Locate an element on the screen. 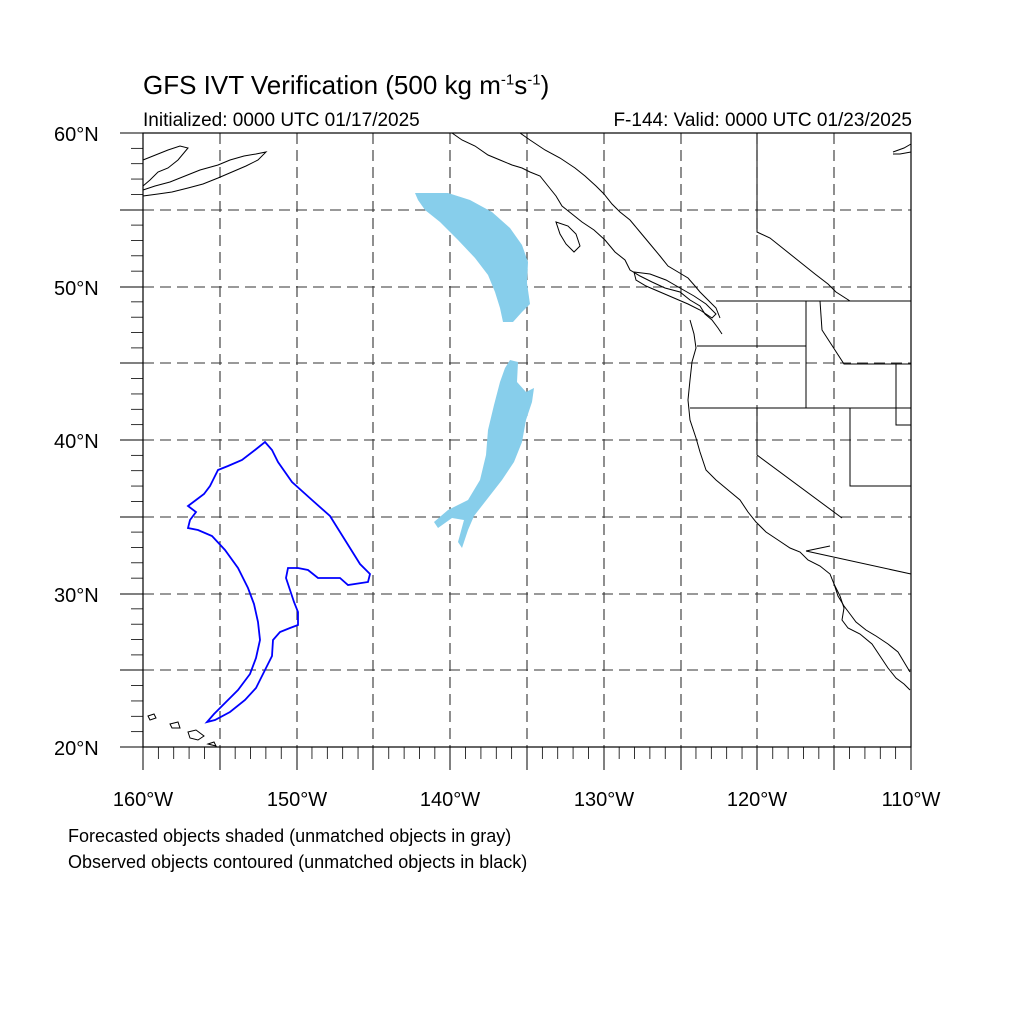 This screenshot has width=1024, height=1024. initialized-time: Initialized: 0000 UTC 01/17/2025 is located at coordinates (281, 120).